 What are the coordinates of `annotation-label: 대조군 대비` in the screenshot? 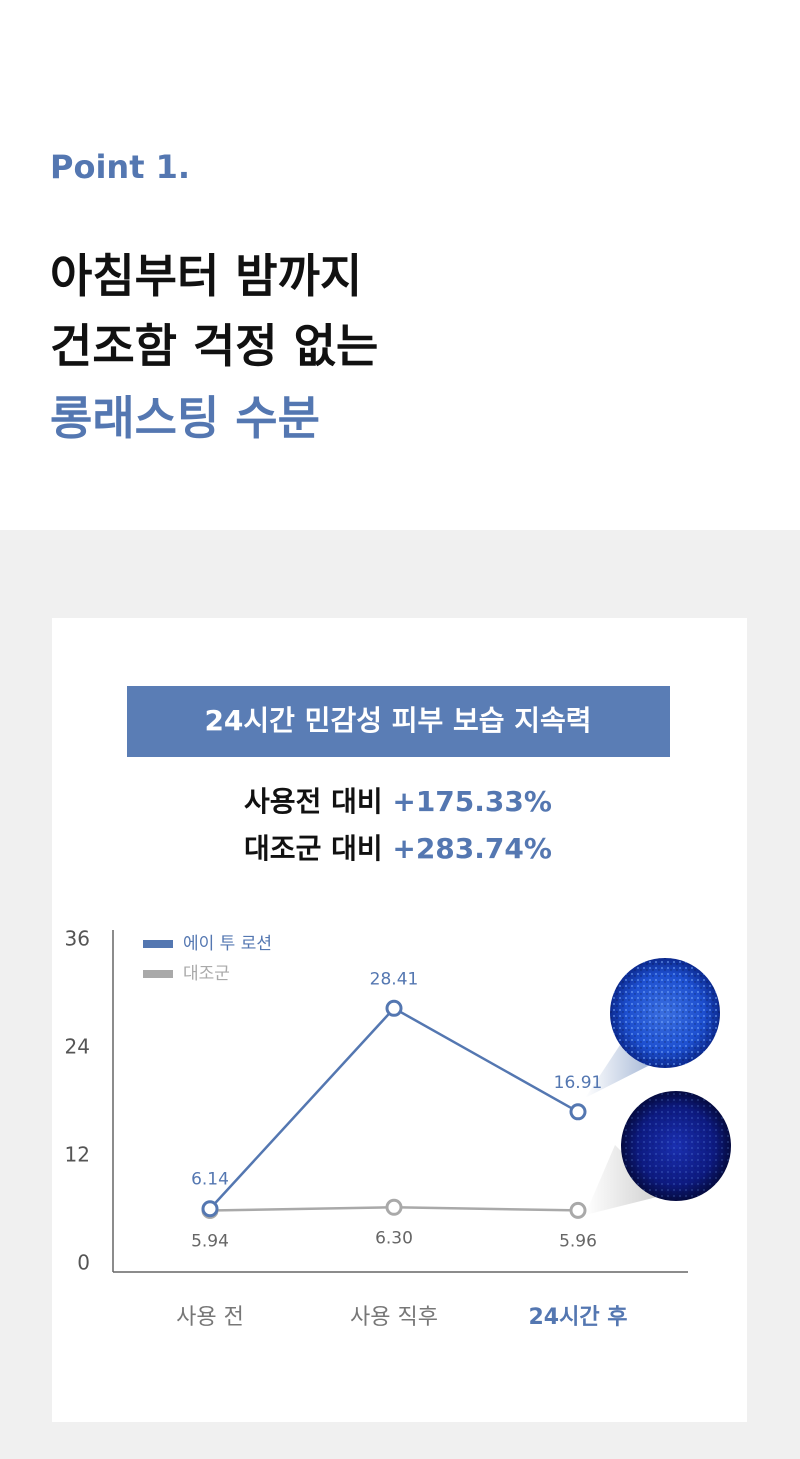 It's located at (313, 848).